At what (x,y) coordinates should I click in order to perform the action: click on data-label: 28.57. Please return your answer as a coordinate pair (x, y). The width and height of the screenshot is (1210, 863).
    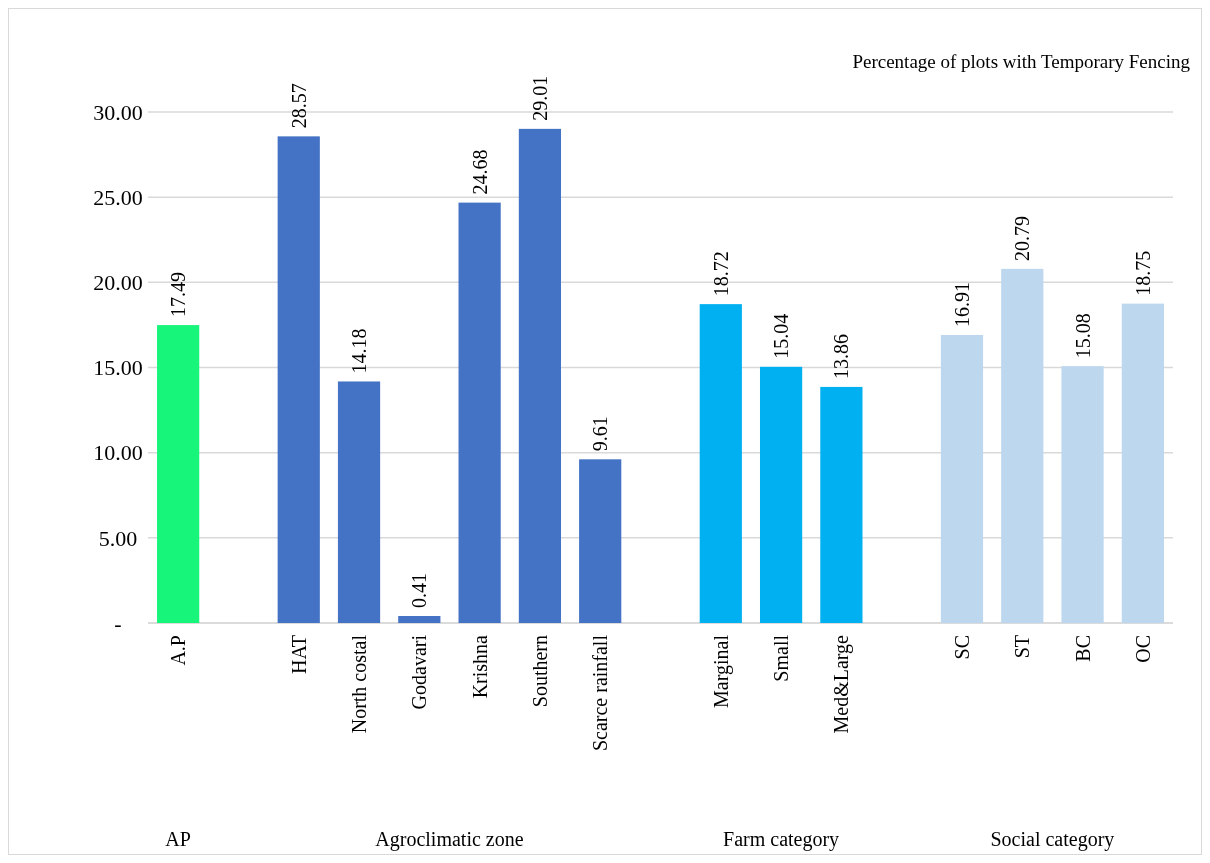
    Looking at the image, I should click on (298, 106).